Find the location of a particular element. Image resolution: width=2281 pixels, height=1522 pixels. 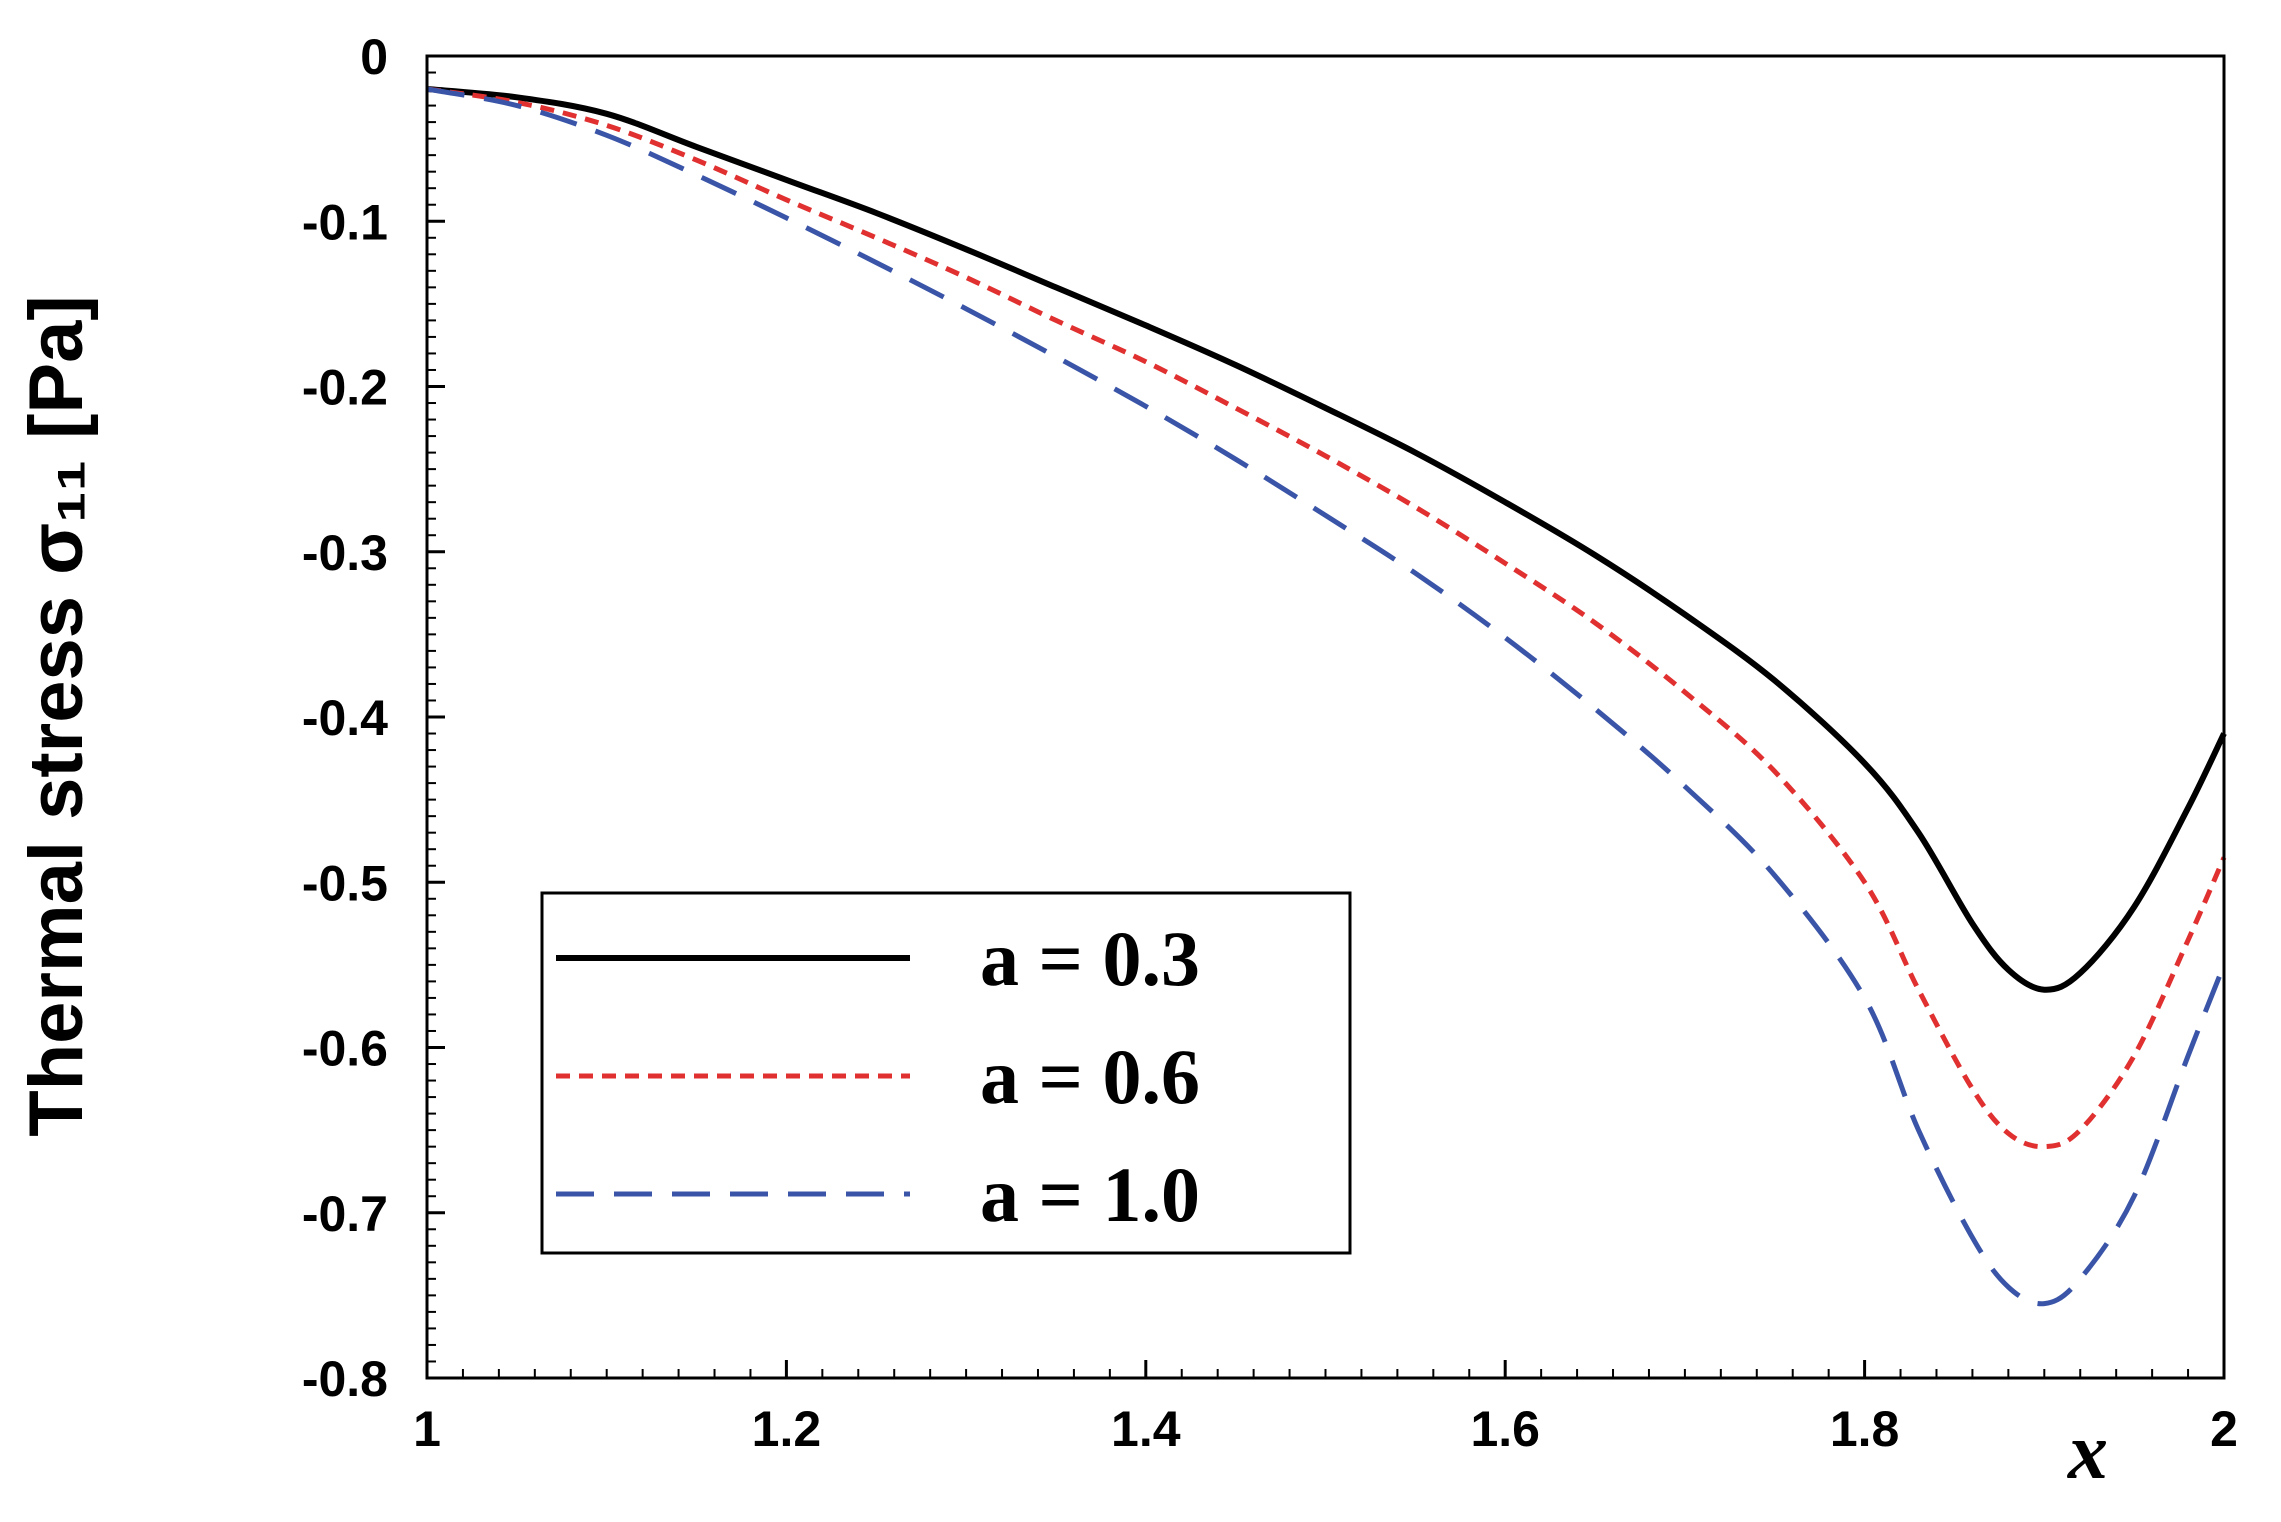

y-tick-label: -0.5 is located at coordinates (345, 883).